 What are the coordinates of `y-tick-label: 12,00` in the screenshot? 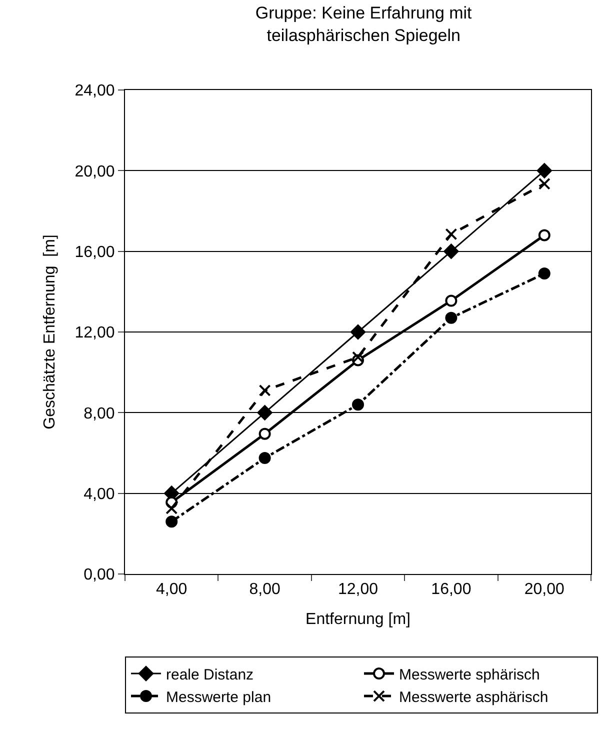 It's located at (94, 333).